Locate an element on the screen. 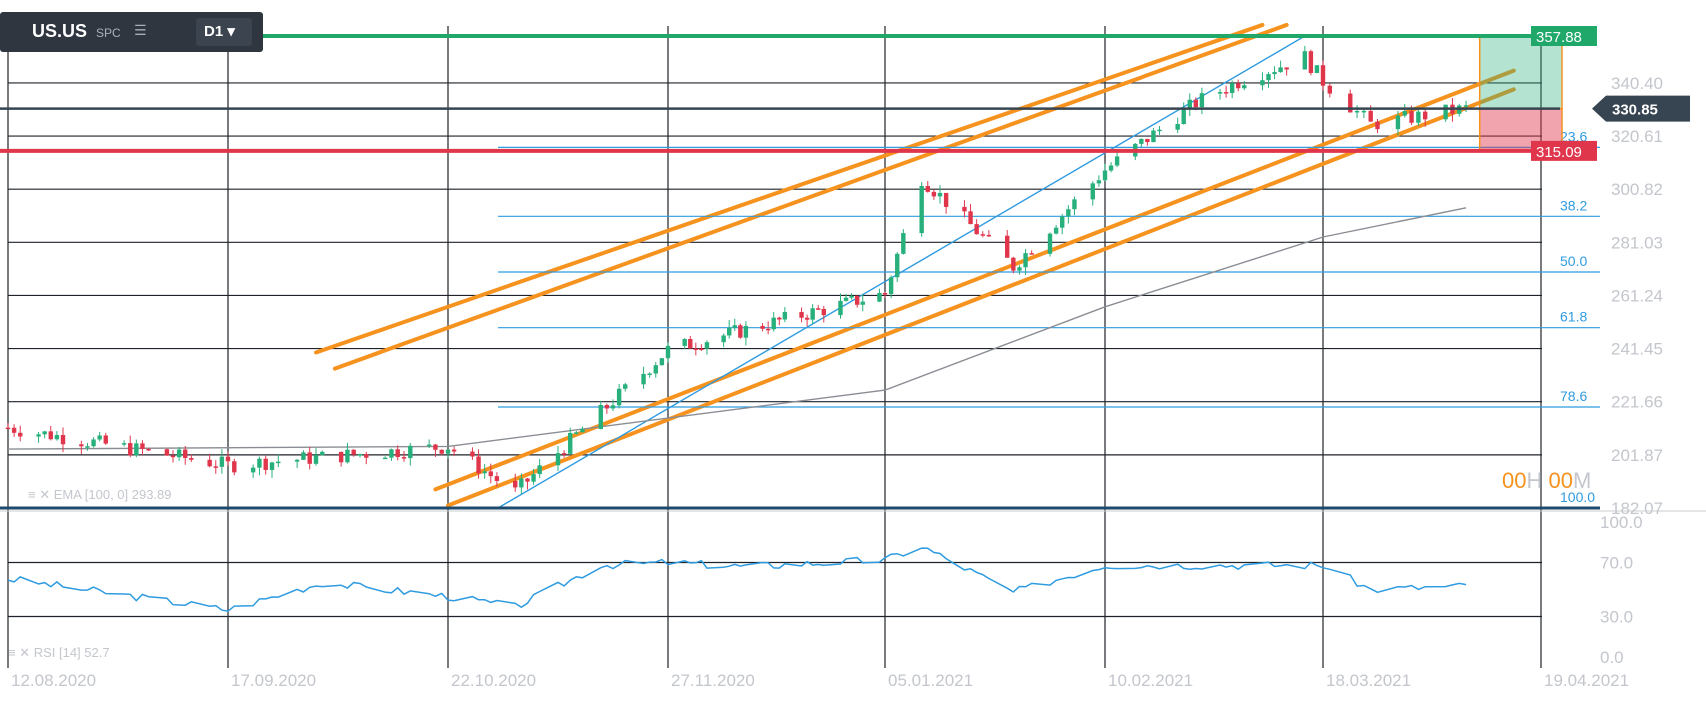 The image size is (1706, 703). symbol-sub: SPC is located at coordinates (108, 33).